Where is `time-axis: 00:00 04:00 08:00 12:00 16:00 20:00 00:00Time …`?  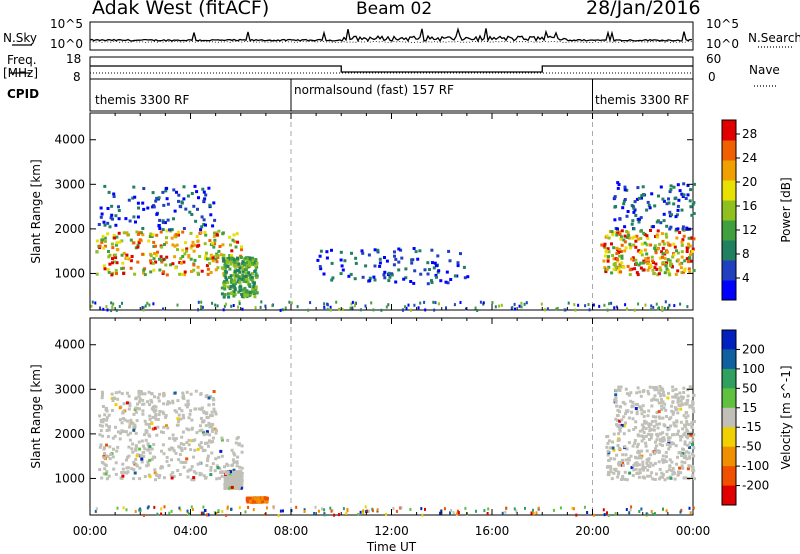 time-axis: 00:00 04:00 08:00 12:00 16:00 20:00 00:00Time … is located at coordinates (392, 539).